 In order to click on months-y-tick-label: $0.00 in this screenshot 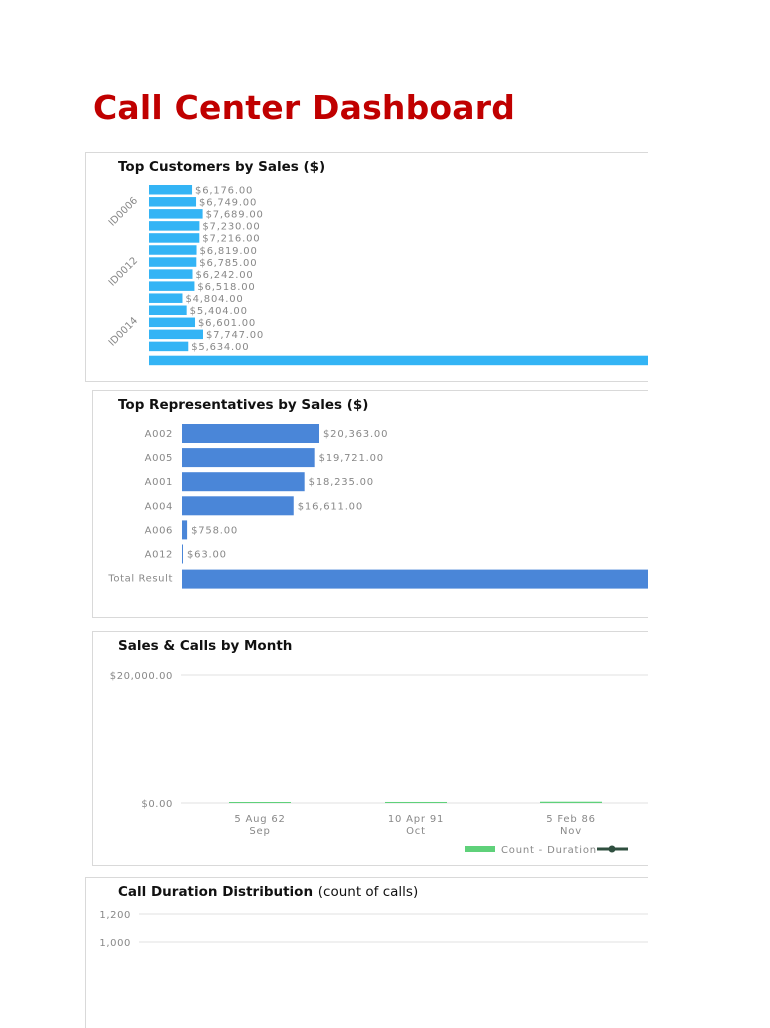, I will do `click(157, 804)`.